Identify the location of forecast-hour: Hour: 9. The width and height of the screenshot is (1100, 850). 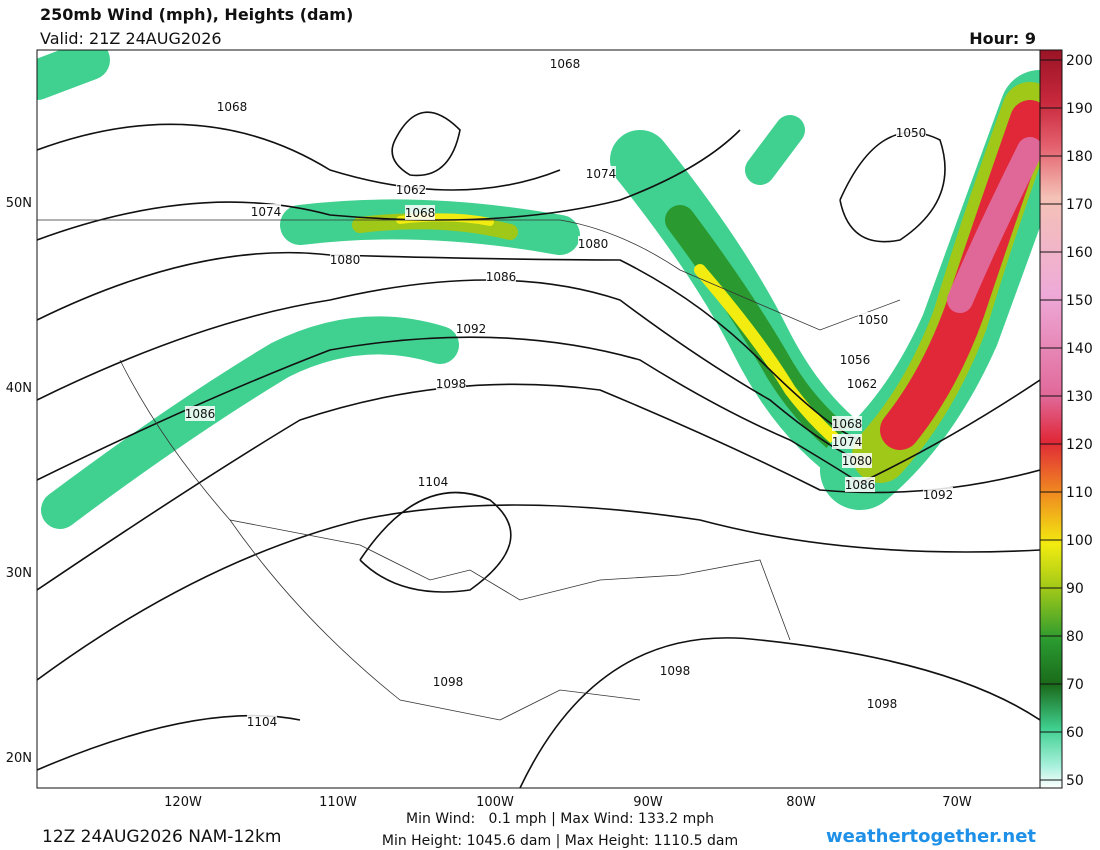
(1002, 38).